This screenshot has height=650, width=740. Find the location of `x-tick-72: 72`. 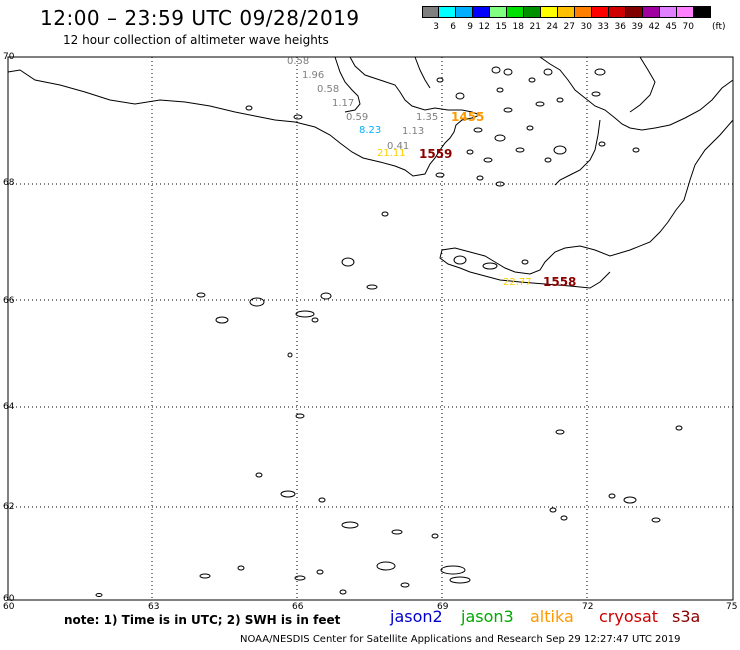

x-tick-72: 72 is located at coordinates (588, 607).